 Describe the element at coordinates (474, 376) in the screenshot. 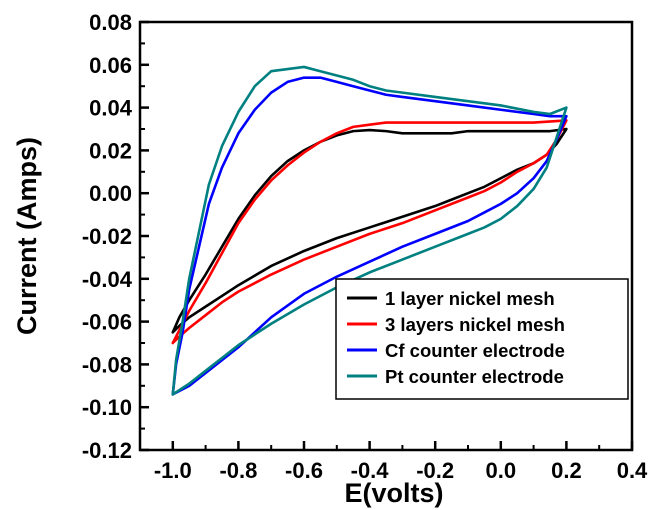

I see `legend-label: Pt counter electrode` at that location.